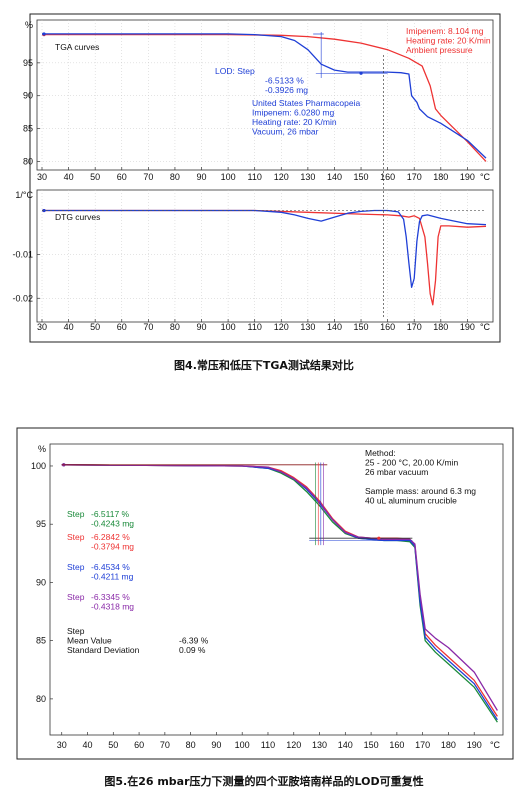 Image resolution: width=528 pixels, height=805 pixels. Describe the element at coordinates (110, 597) in the screenshot. I see `annotation-text: -6.3345 %` at that location.